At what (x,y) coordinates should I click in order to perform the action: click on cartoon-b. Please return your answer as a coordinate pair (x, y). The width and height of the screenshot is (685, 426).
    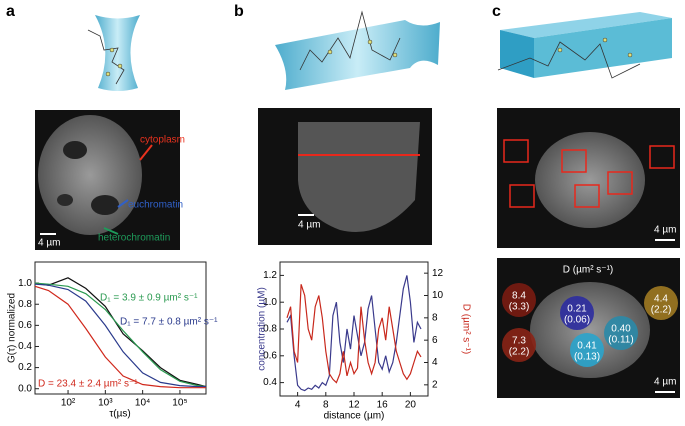
    Looking at the image, I should click on (357, 50).